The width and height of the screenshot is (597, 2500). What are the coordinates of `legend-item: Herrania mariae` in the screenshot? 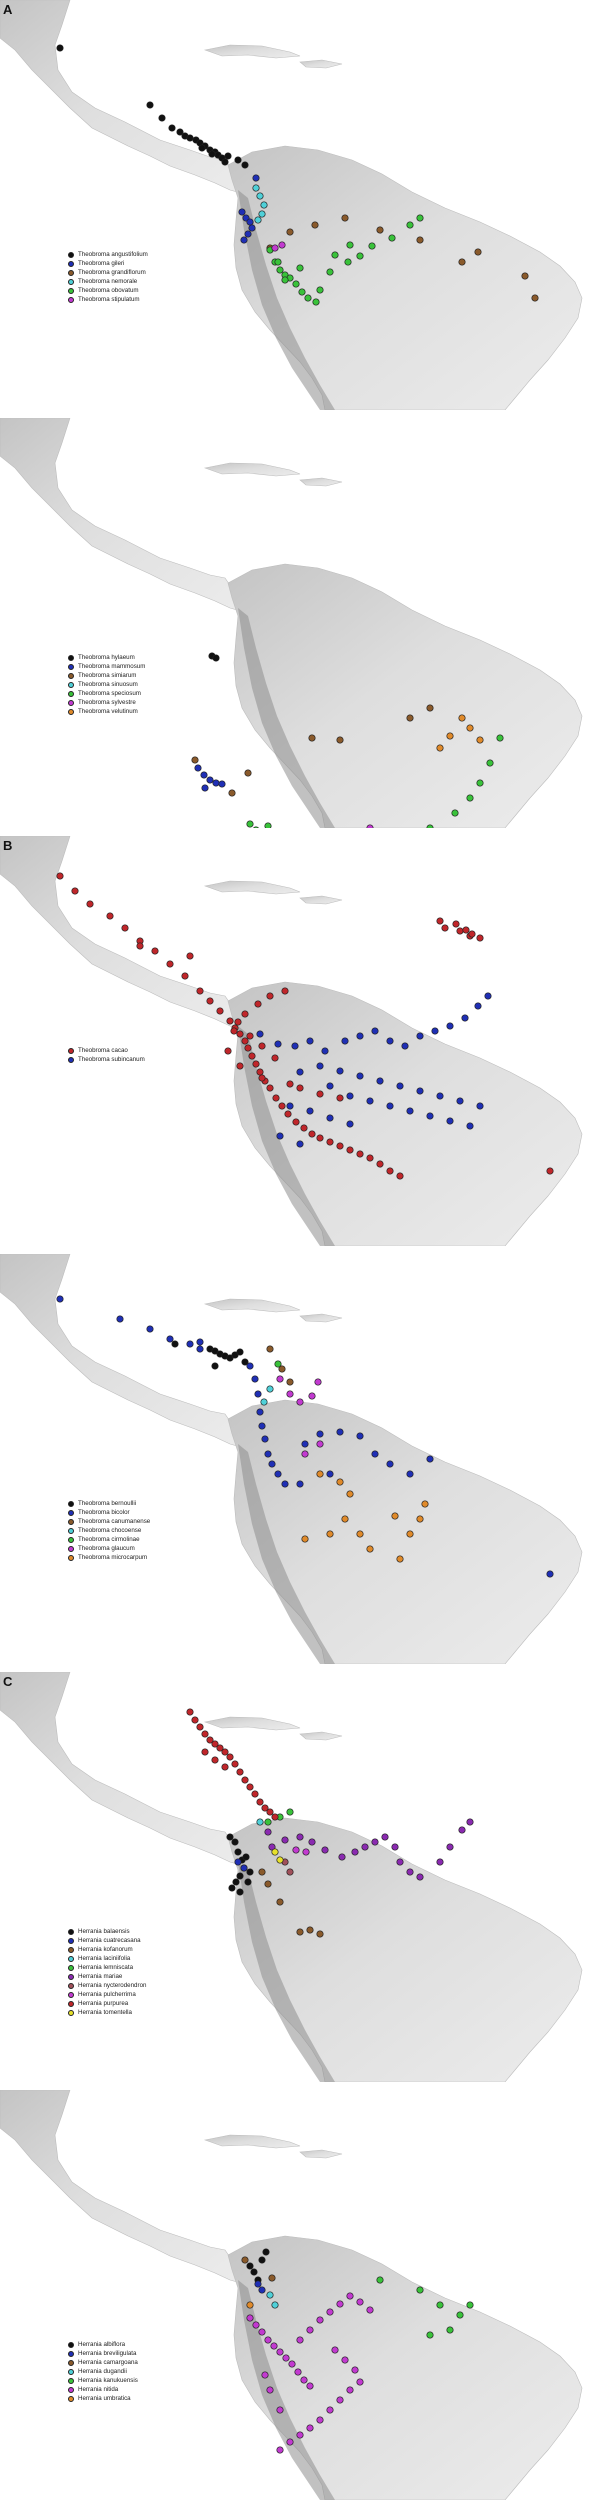 It's located at (107, 1976).